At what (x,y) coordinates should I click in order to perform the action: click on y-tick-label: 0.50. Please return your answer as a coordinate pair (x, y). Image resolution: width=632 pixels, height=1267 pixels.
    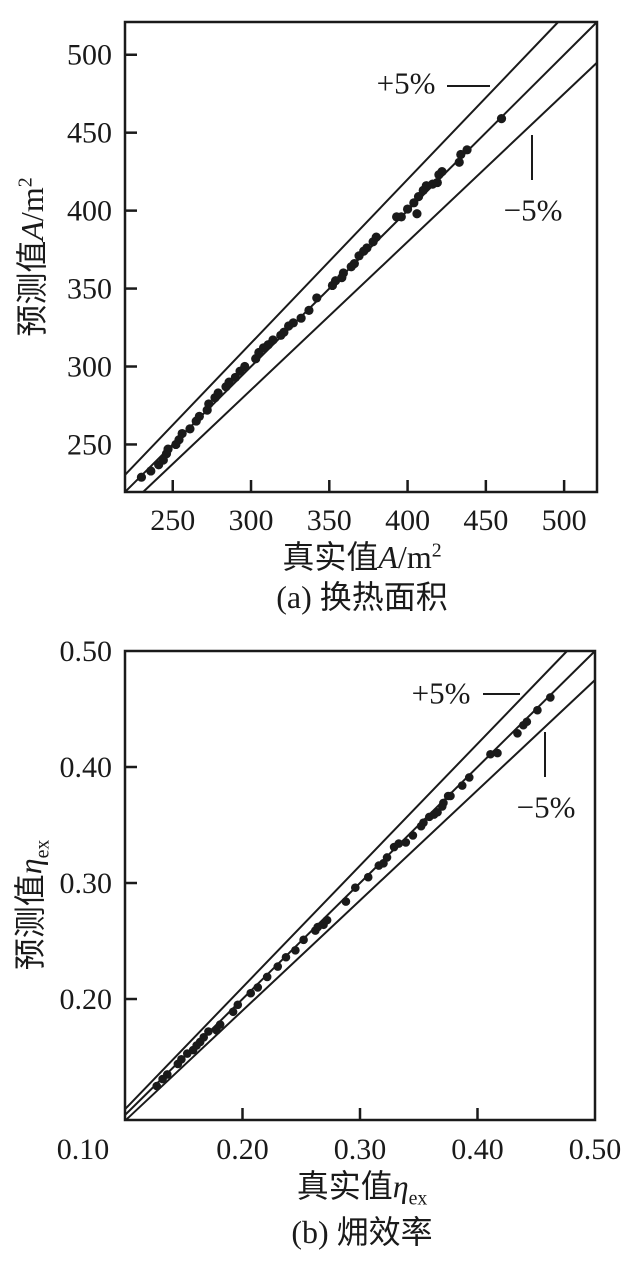
    Looking at the image, I should click on (86, 651).